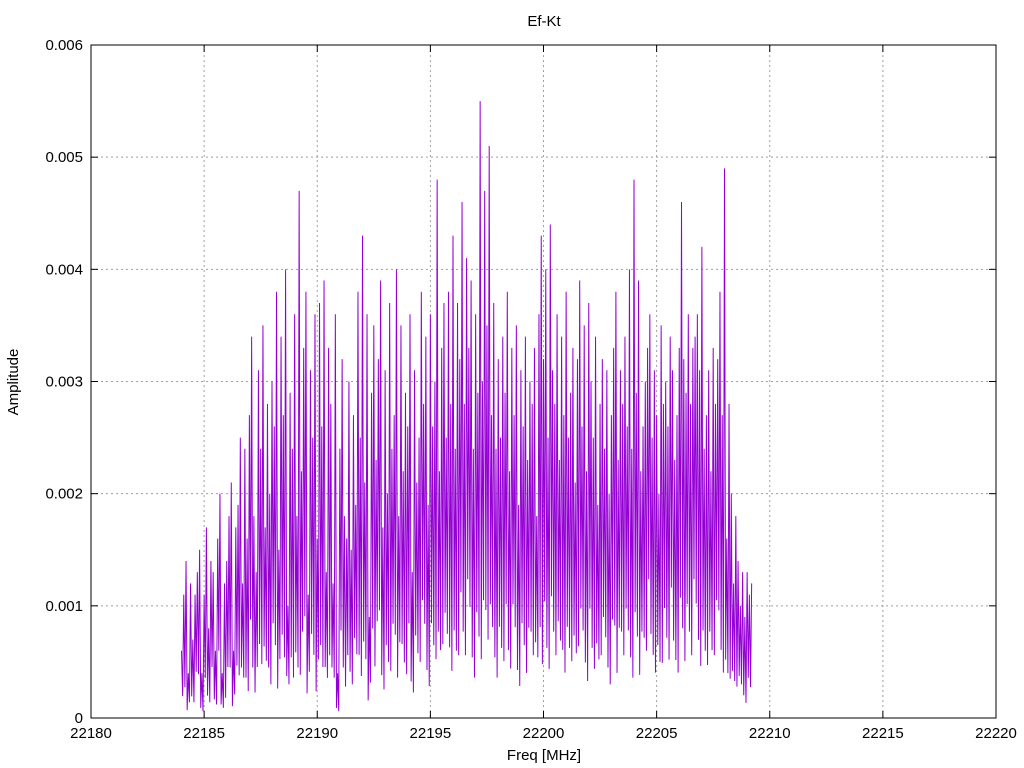  I want to click on x-tick-label: 22210, so click(770, 733).